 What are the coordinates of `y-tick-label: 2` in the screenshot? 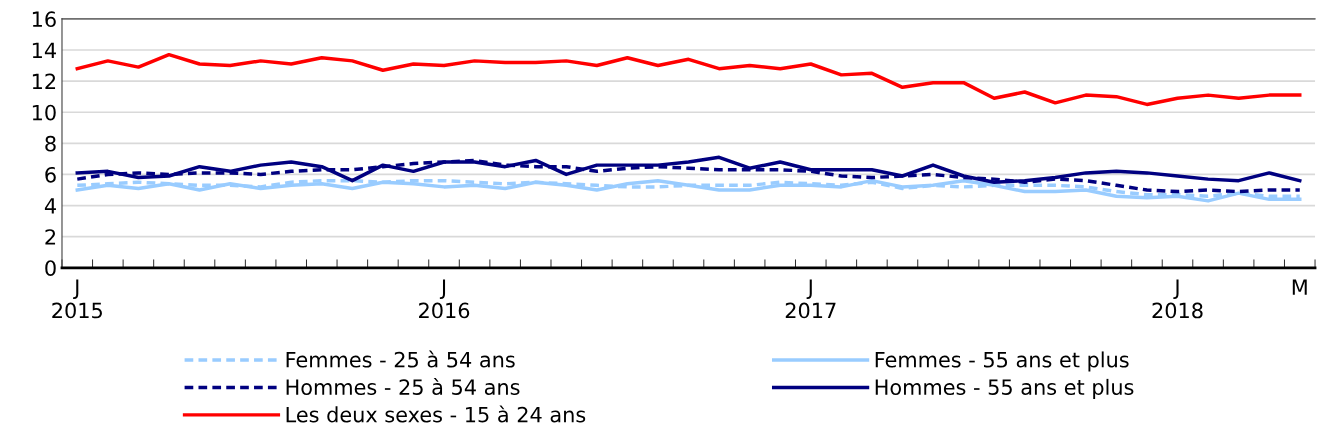 It's located at (50, 237).